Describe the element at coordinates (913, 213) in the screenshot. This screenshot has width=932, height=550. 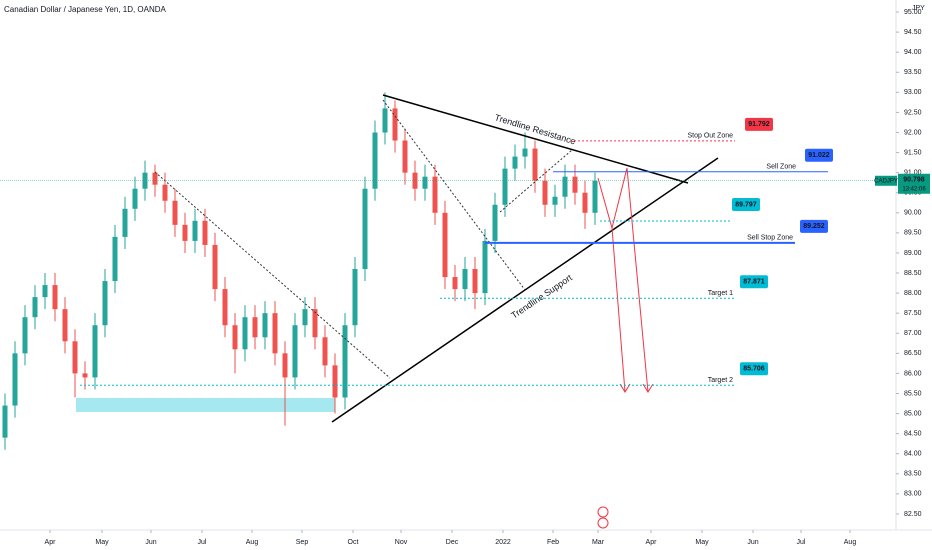
I see `y-tick-label: 90.00` at that location.